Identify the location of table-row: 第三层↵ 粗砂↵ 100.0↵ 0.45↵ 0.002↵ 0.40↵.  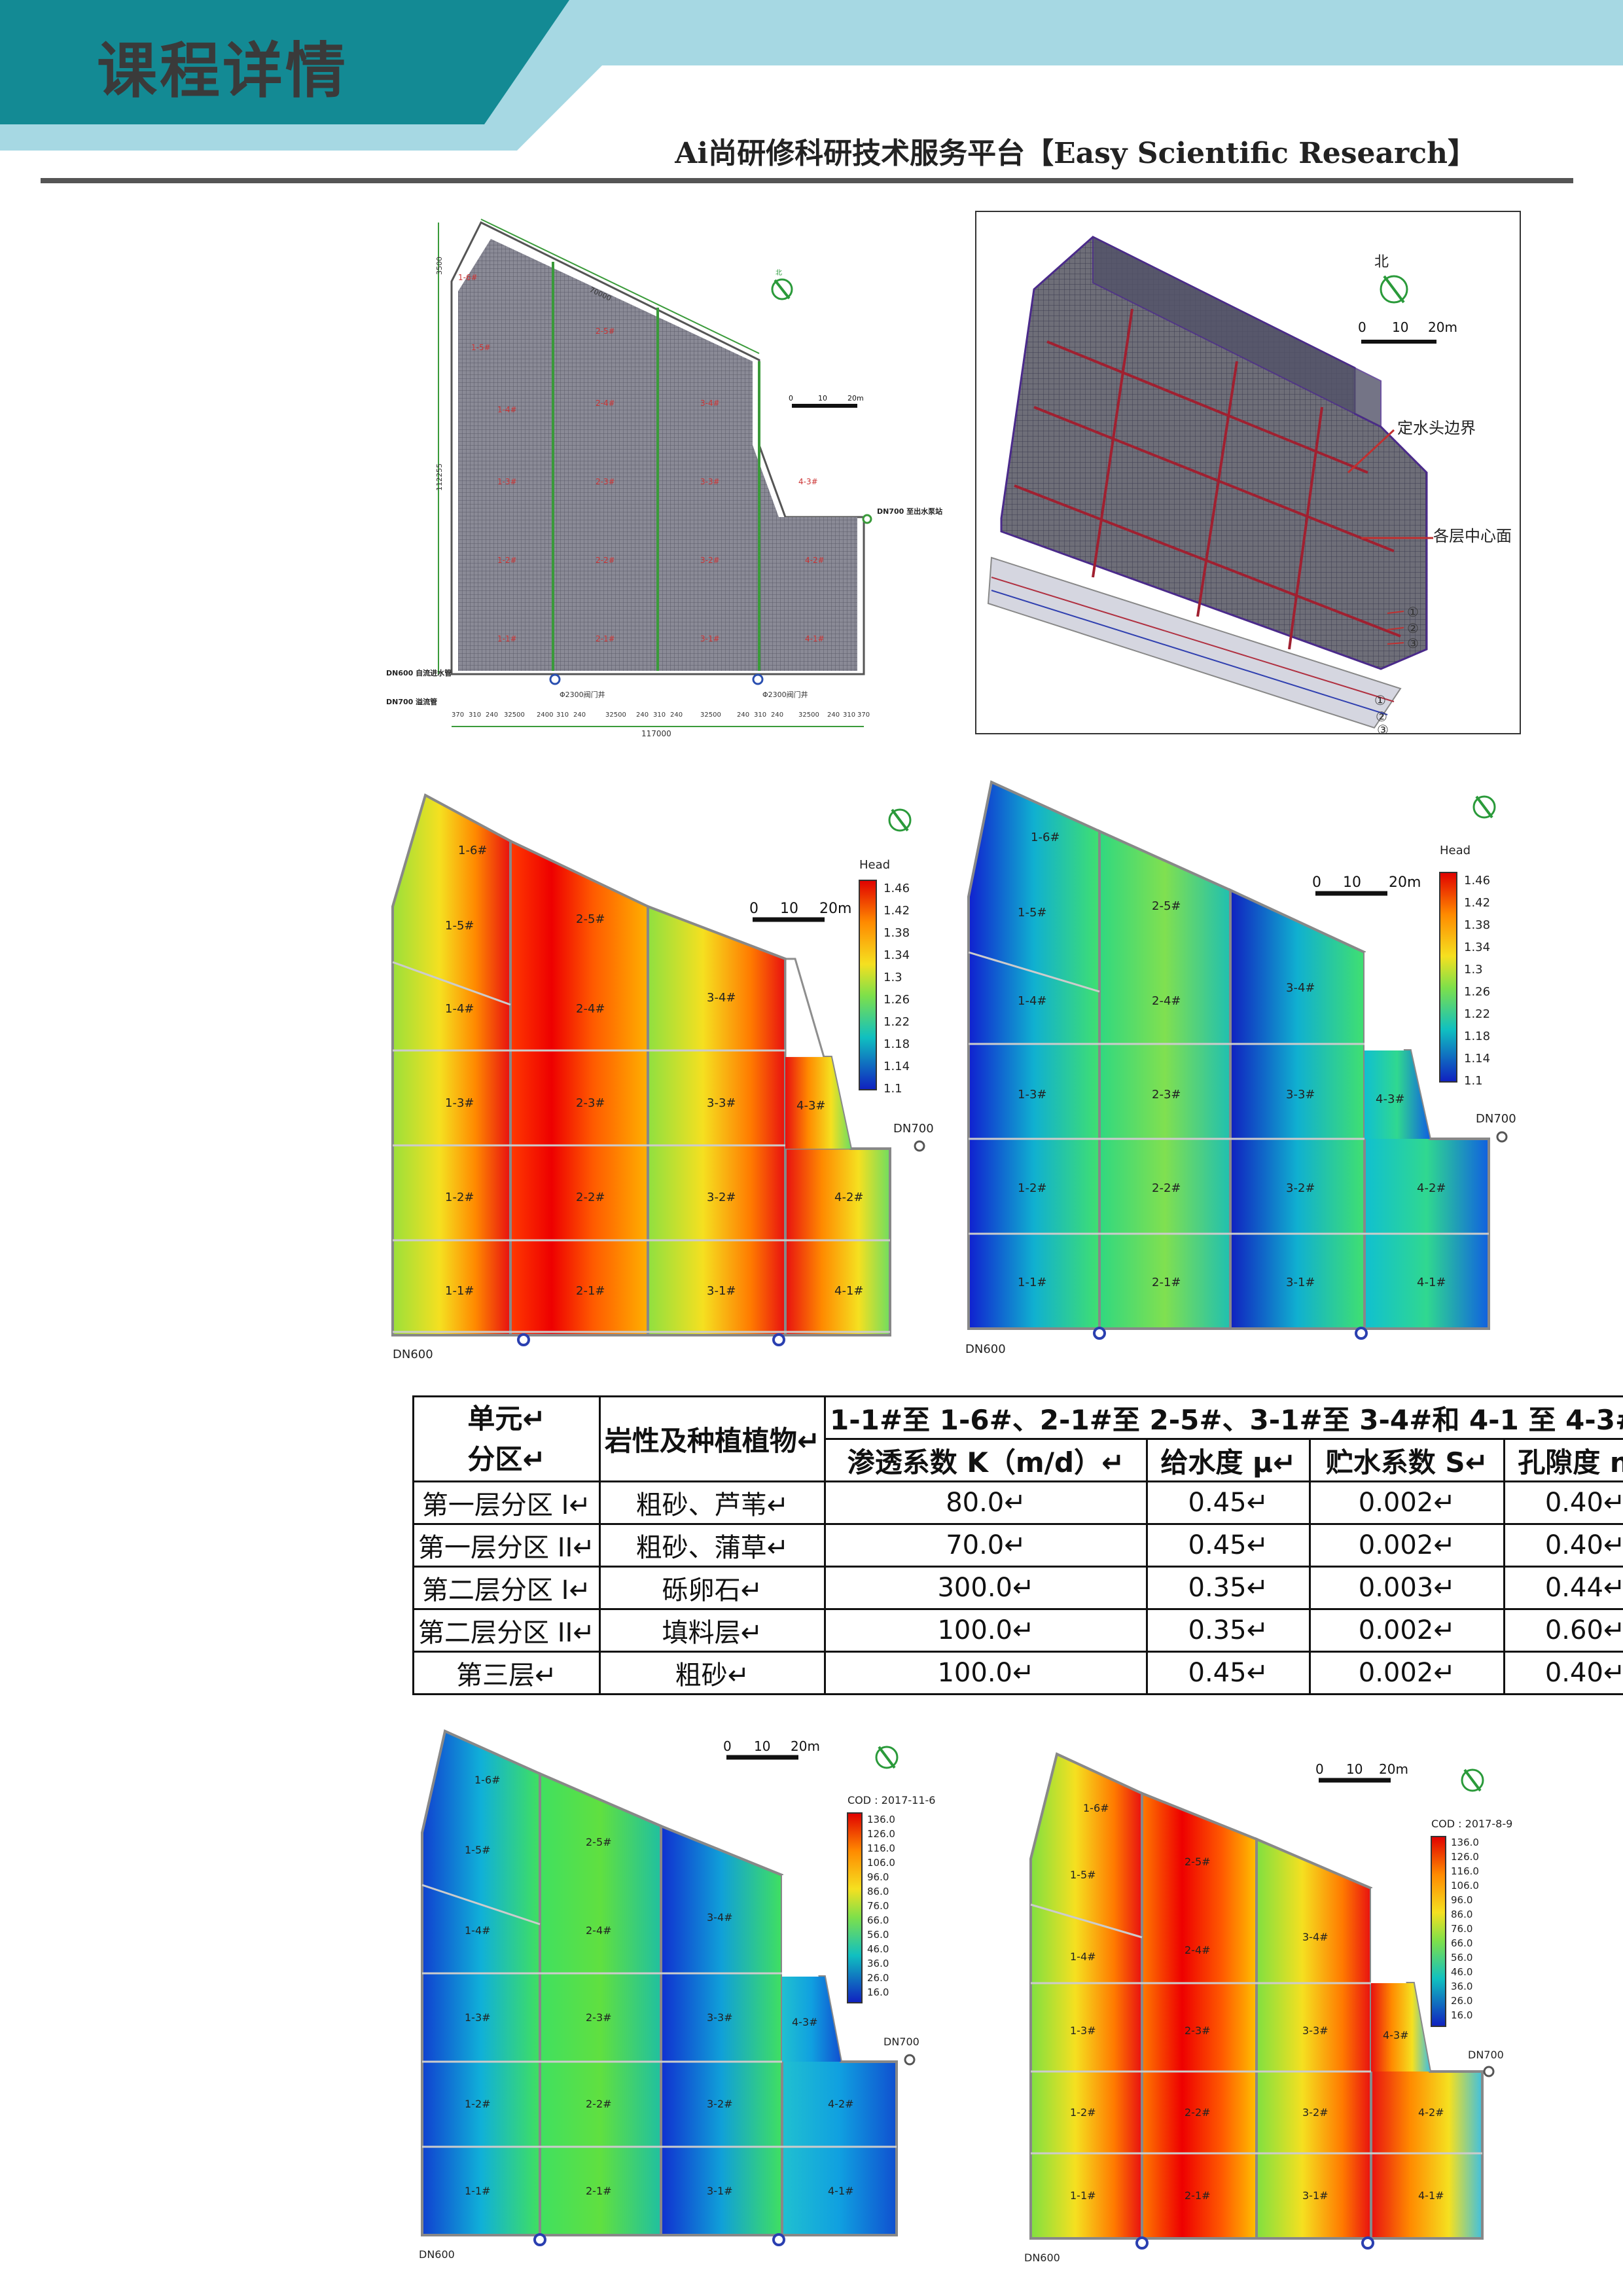
(1018, 1673).